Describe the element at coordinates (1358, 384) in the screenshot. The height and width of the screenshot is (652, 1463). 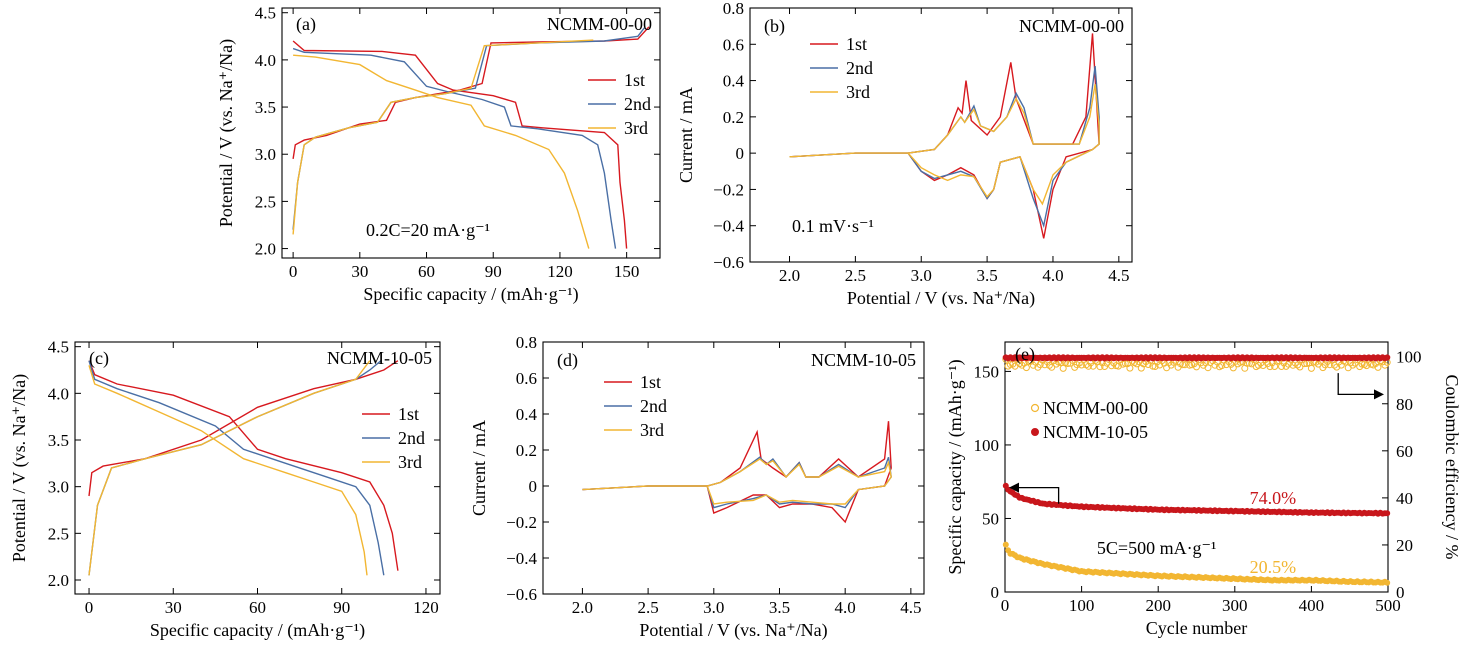
I see `right-axis-arrow` at that location.